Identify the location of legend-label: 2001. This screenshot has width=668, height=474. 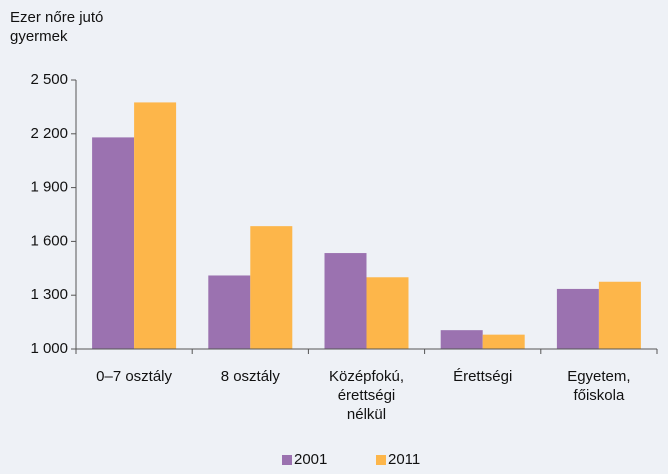
(310, 459).